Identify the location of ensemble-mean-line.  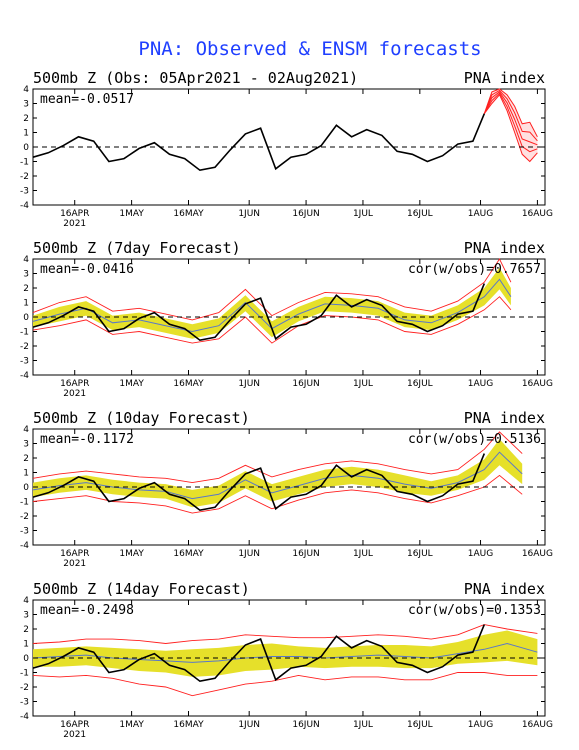
(272, 305).